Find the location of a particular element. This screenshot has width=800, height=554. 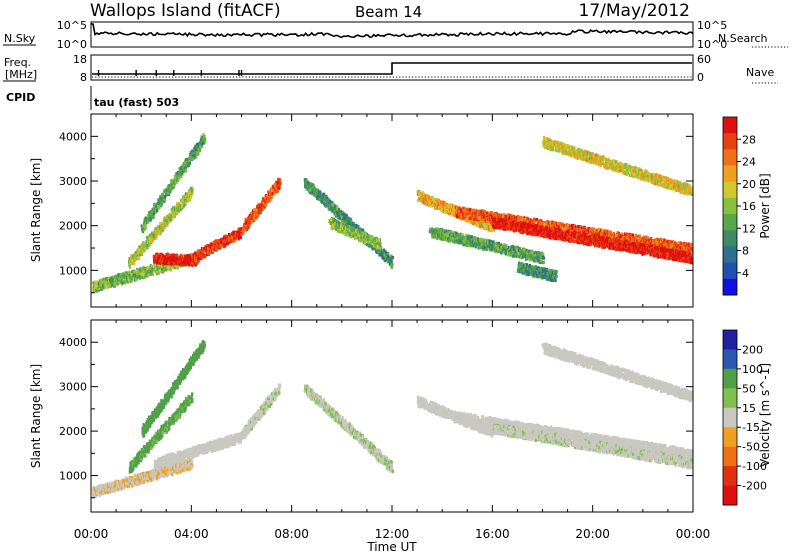

noise-sky-line is located at coordinates (392, 31).